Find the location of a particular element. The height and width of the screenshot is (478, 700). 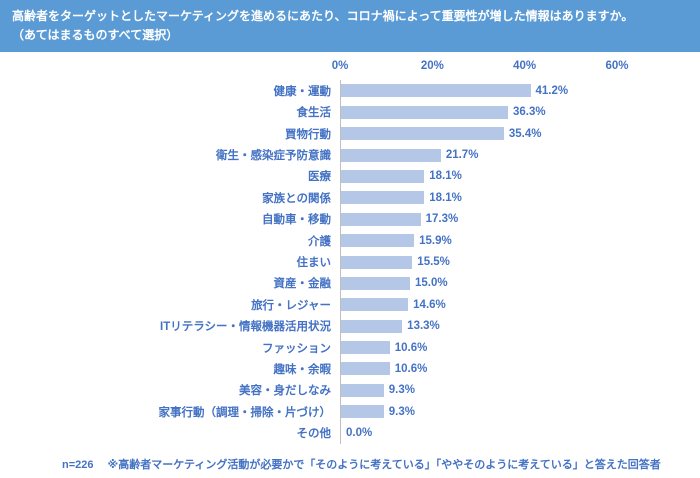

bar-row: 資産・金融 15.0% is located at coordinates (350, 283).